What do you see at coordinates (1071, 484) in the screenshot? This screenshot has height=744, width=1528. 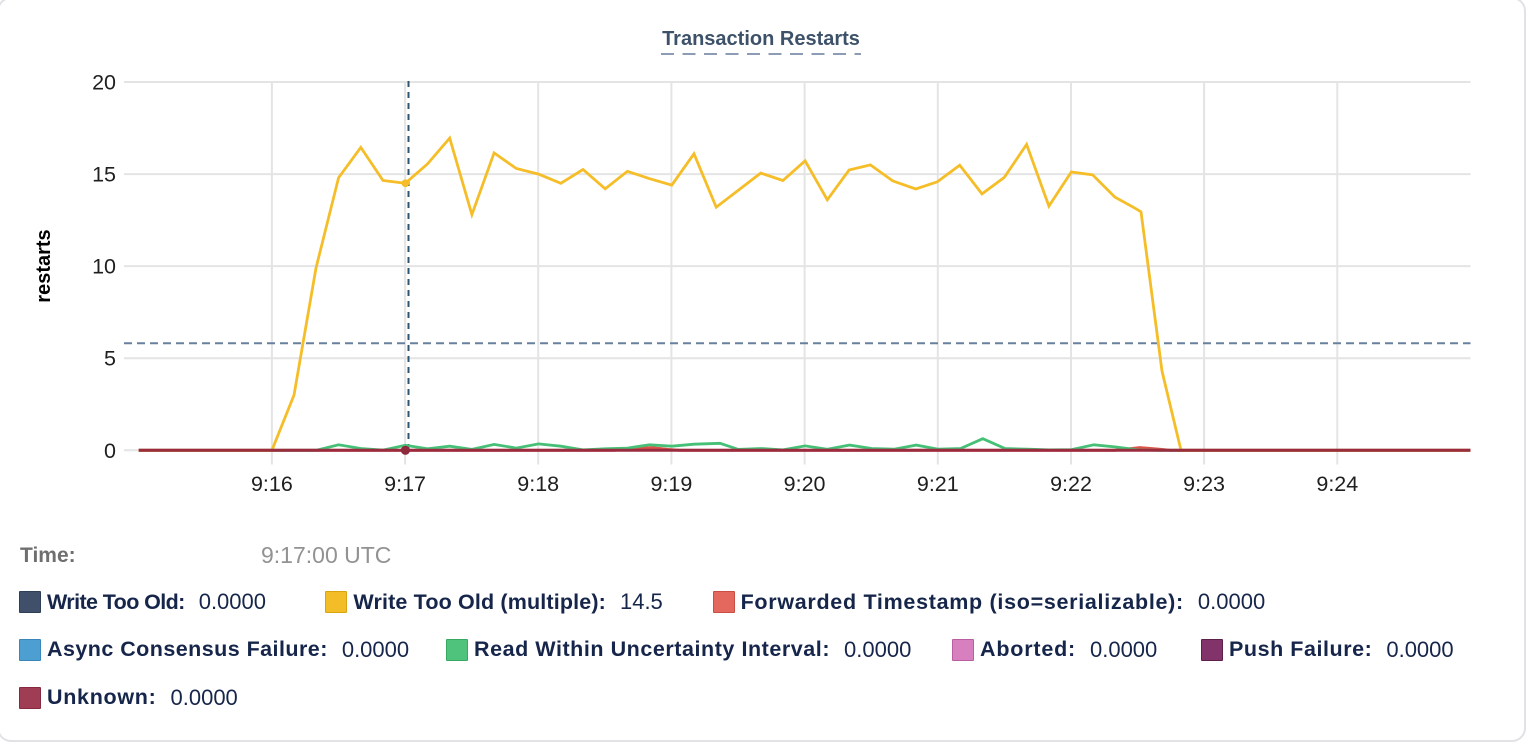 I see `svg-text: 9:22` at bounding box center [1071, 484].